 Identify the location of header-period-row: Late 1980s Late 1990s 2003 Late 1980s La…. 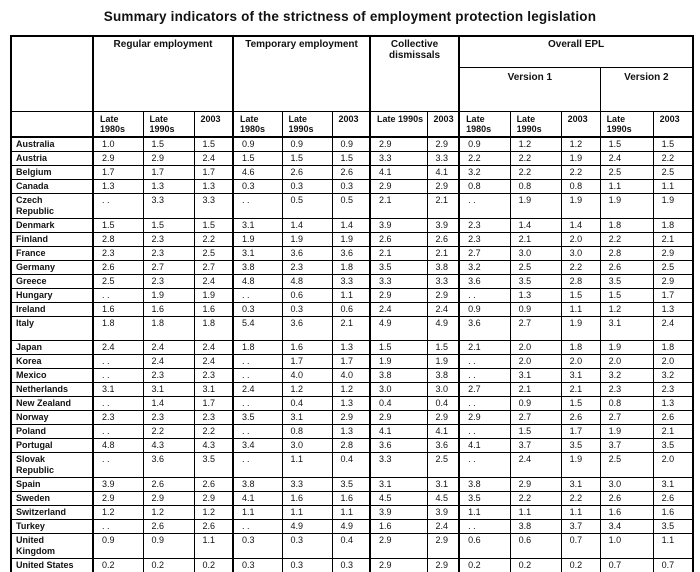
(352, 124).